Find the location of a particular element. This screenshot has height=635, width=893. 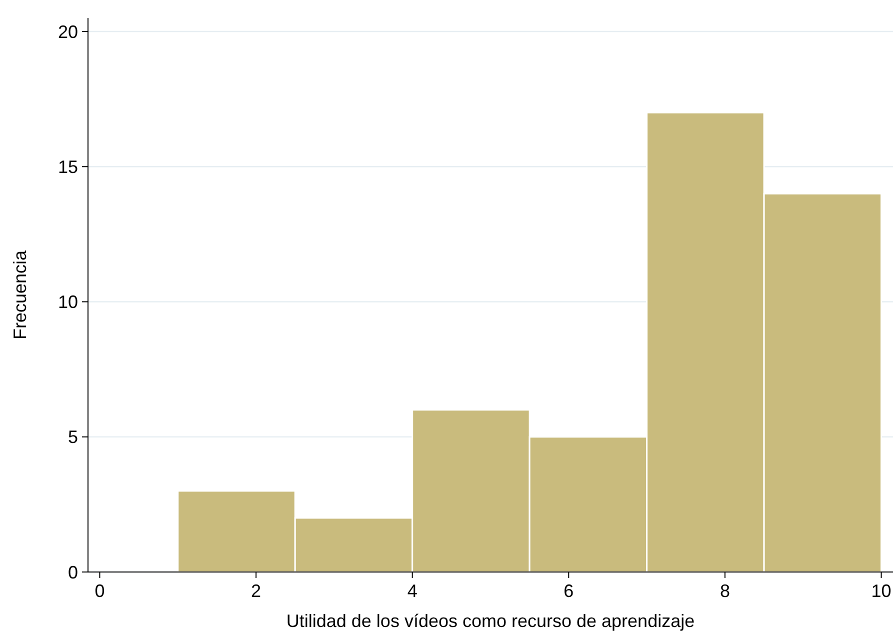

x-axis-title: Utilidad de los vídeos como recurso de aprendizaje is located at coordinates (490, 621).